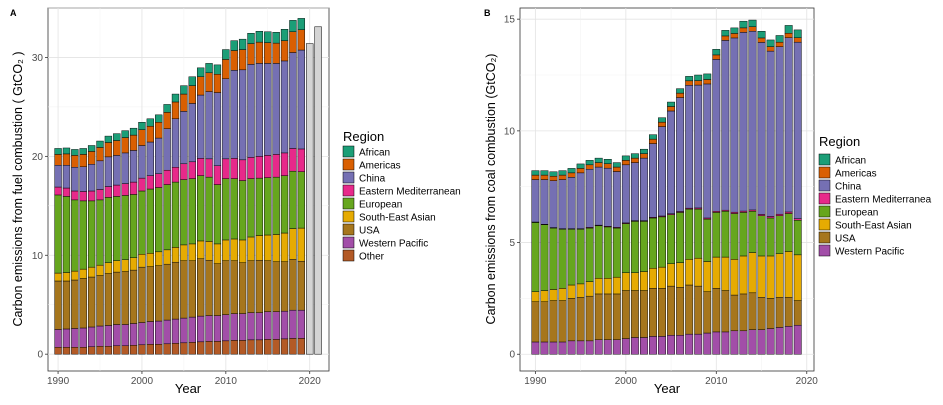  What do you see at coordinates (535, 322) in the screenshot?
I see `bar-usa-1990` at bounding box center [535, 322].